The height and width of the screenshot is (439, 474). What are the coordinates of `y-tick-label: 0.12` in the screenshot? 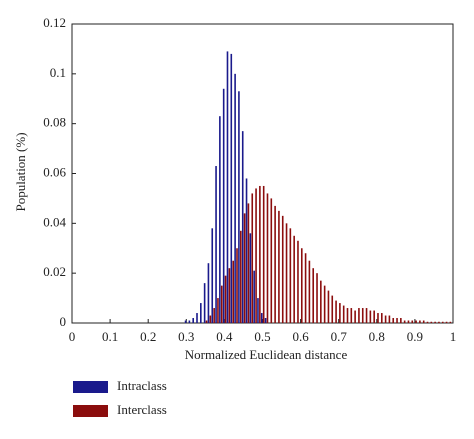 It's located at (54, 22).